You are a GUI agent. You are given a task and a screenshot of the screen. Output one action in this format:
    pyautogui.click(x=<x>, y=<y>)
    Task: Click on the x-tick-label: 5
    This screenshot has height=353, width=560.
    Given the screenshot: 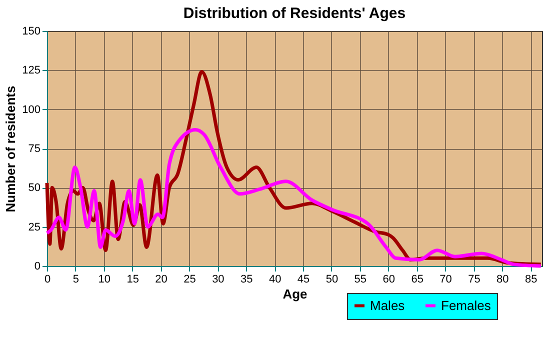 What is the action you would take?
    pyautogui.click(x=76, y=280)
    